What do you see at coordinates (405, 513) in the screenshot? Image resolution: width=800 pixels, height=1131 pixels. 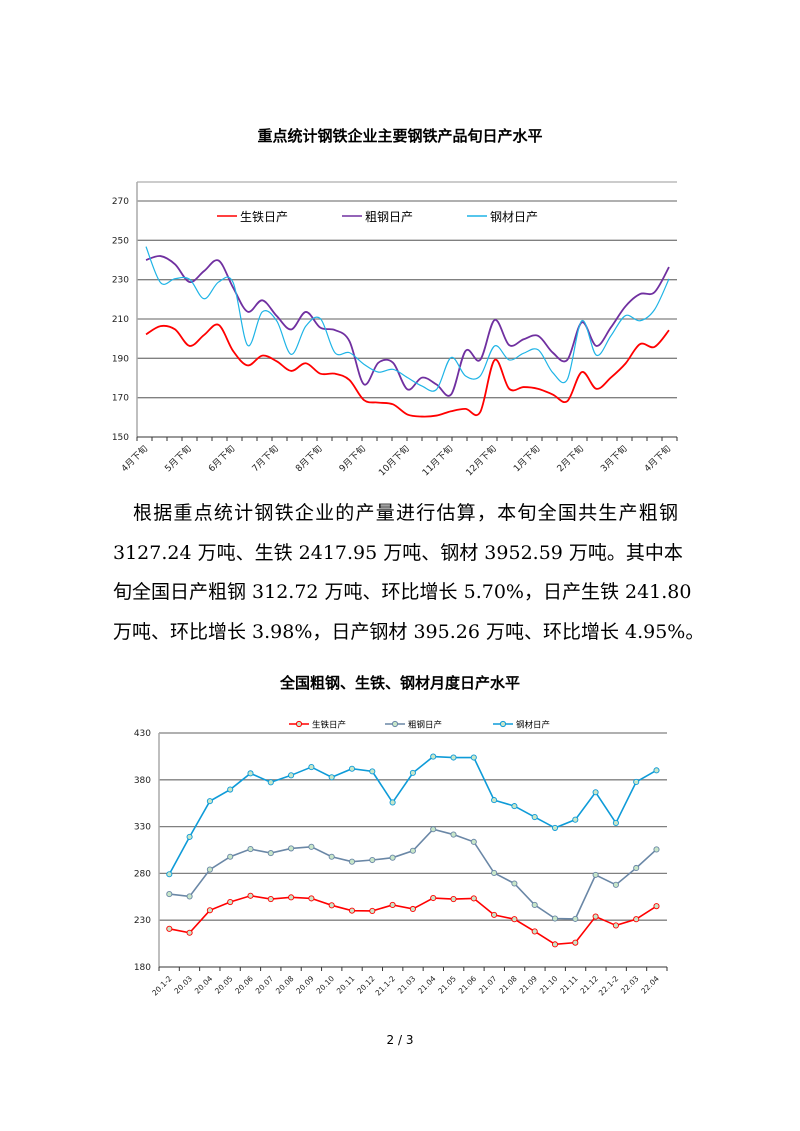 I see `paragraph-line: 根据重点统计钢铁企业的产量进行估算，本旬全国共生产粗钢` at bounding box center [405, 513].